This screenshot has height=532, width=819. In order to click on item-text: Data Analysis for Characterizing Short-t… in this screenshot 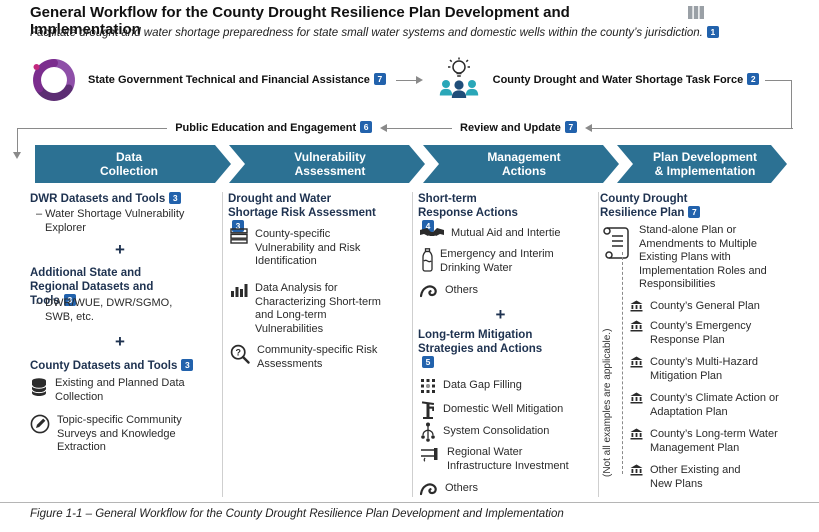, I will do `click(318, 308)`.